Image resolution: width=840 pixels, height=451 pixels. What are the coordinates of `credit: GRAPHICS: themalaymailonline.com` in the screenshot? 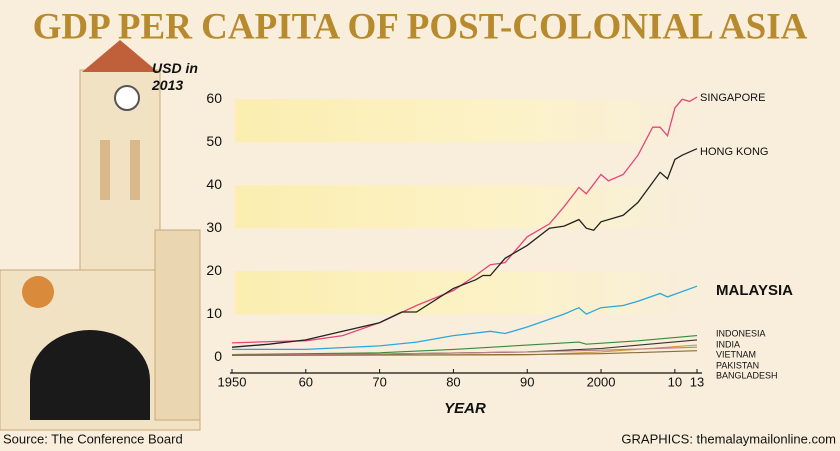 It's located at (728, 438).